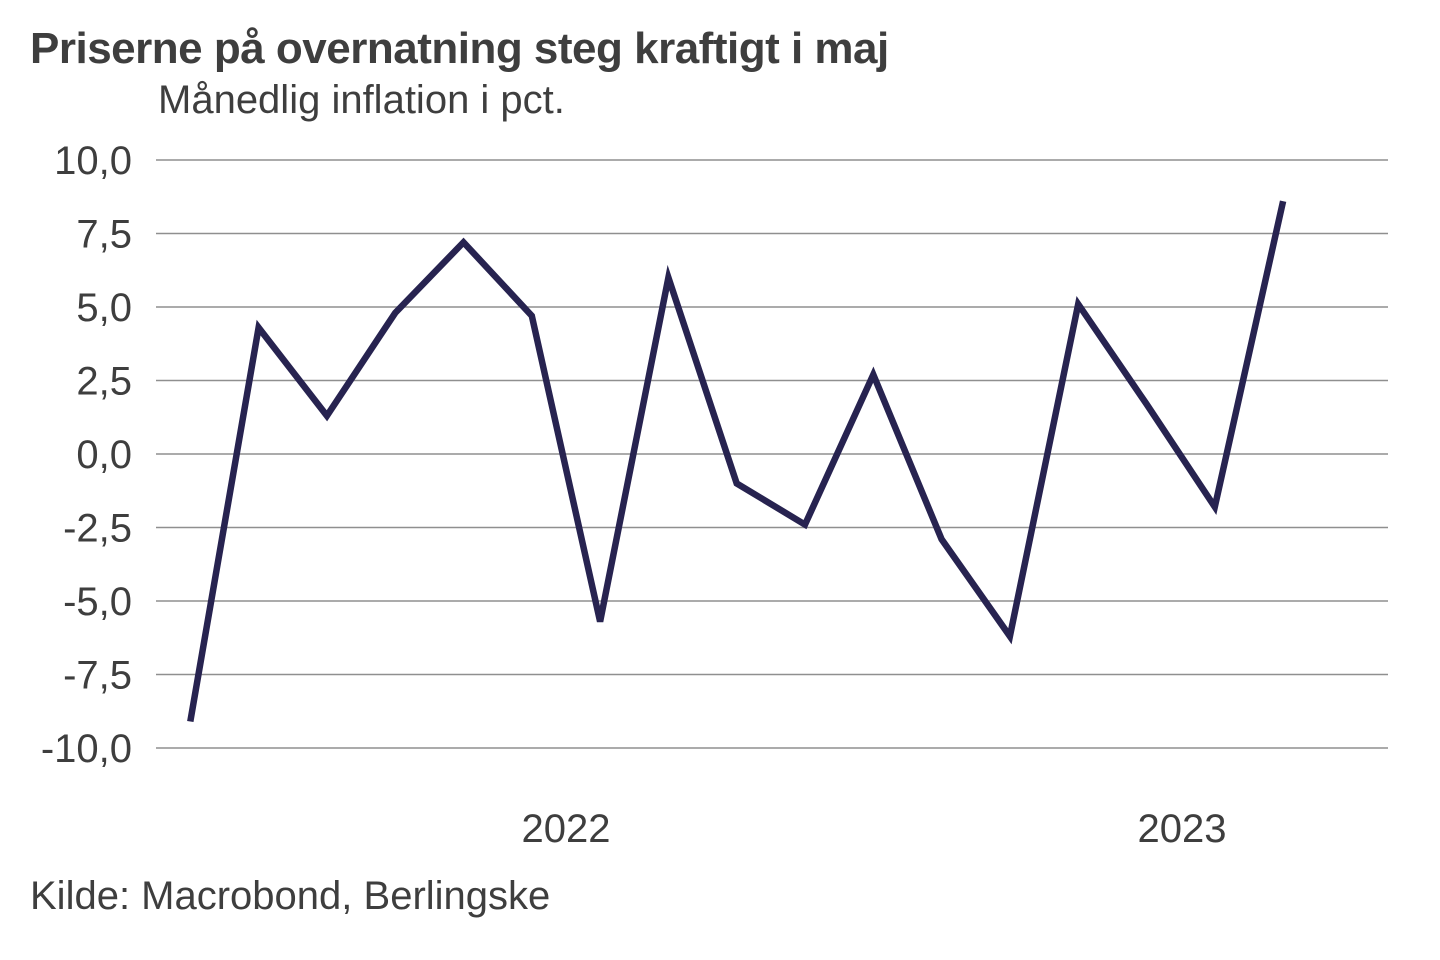 The height and width of the screenshot is (960, 1440). I want to click on chart-subtitle: Månedlig inflation i pct., so click(361, 100).